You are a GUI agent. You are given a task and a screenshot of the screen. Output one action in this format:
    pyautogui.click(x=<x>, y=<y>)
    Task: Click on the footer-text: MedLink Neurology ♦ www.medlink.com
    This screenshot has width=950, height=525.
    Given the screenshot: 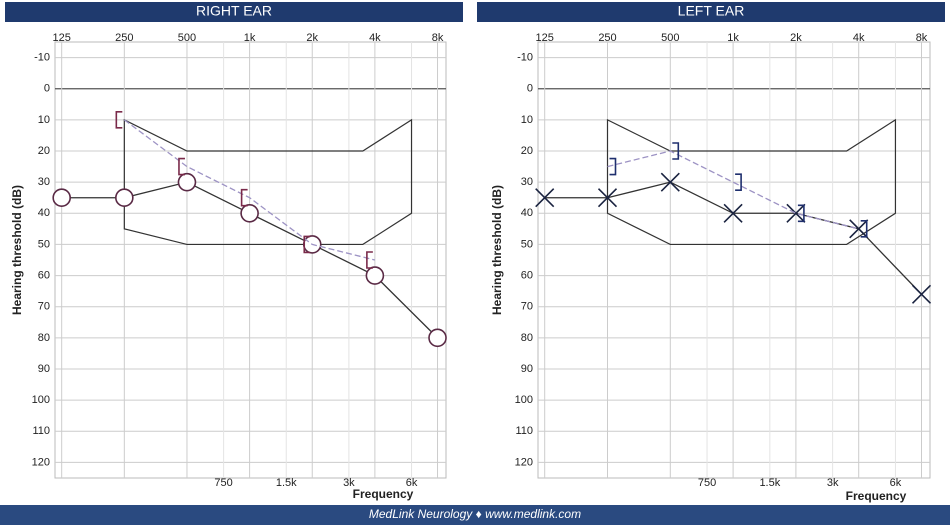 What is the action you would take?
    pyautogui.click(x=475, y=514)
    